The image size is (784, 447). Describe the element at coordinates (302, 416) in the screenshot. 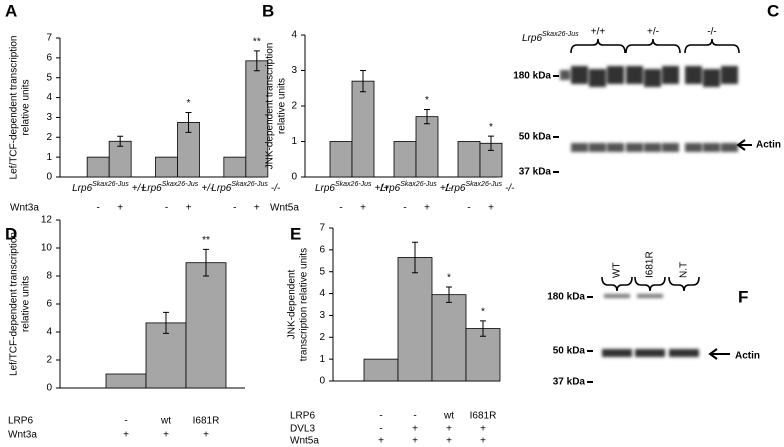

I see `row-label: LRP6` at that location.